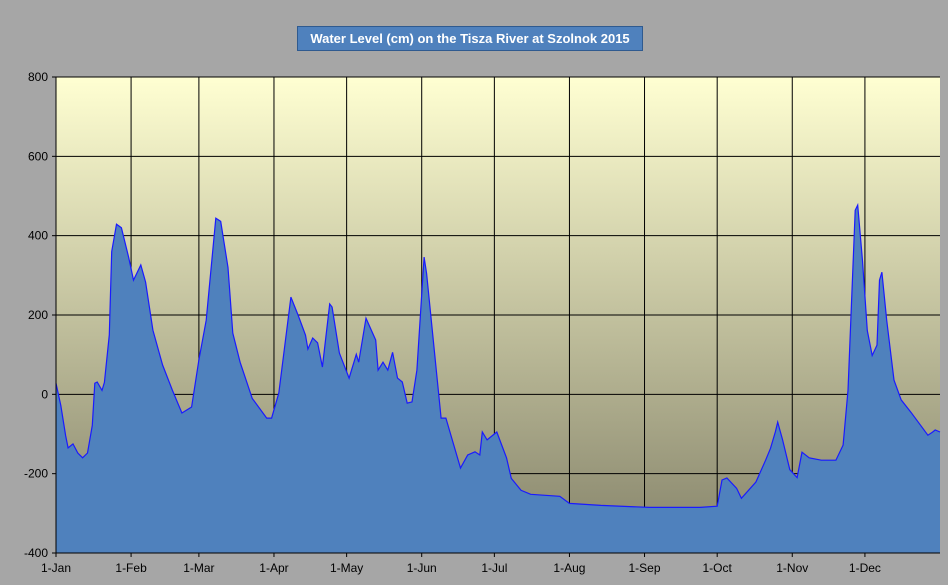  What do you see at coordinates (38, 236) in the screenshot?
I see `y-tick-label: 400` at bounding box center [38, 236].